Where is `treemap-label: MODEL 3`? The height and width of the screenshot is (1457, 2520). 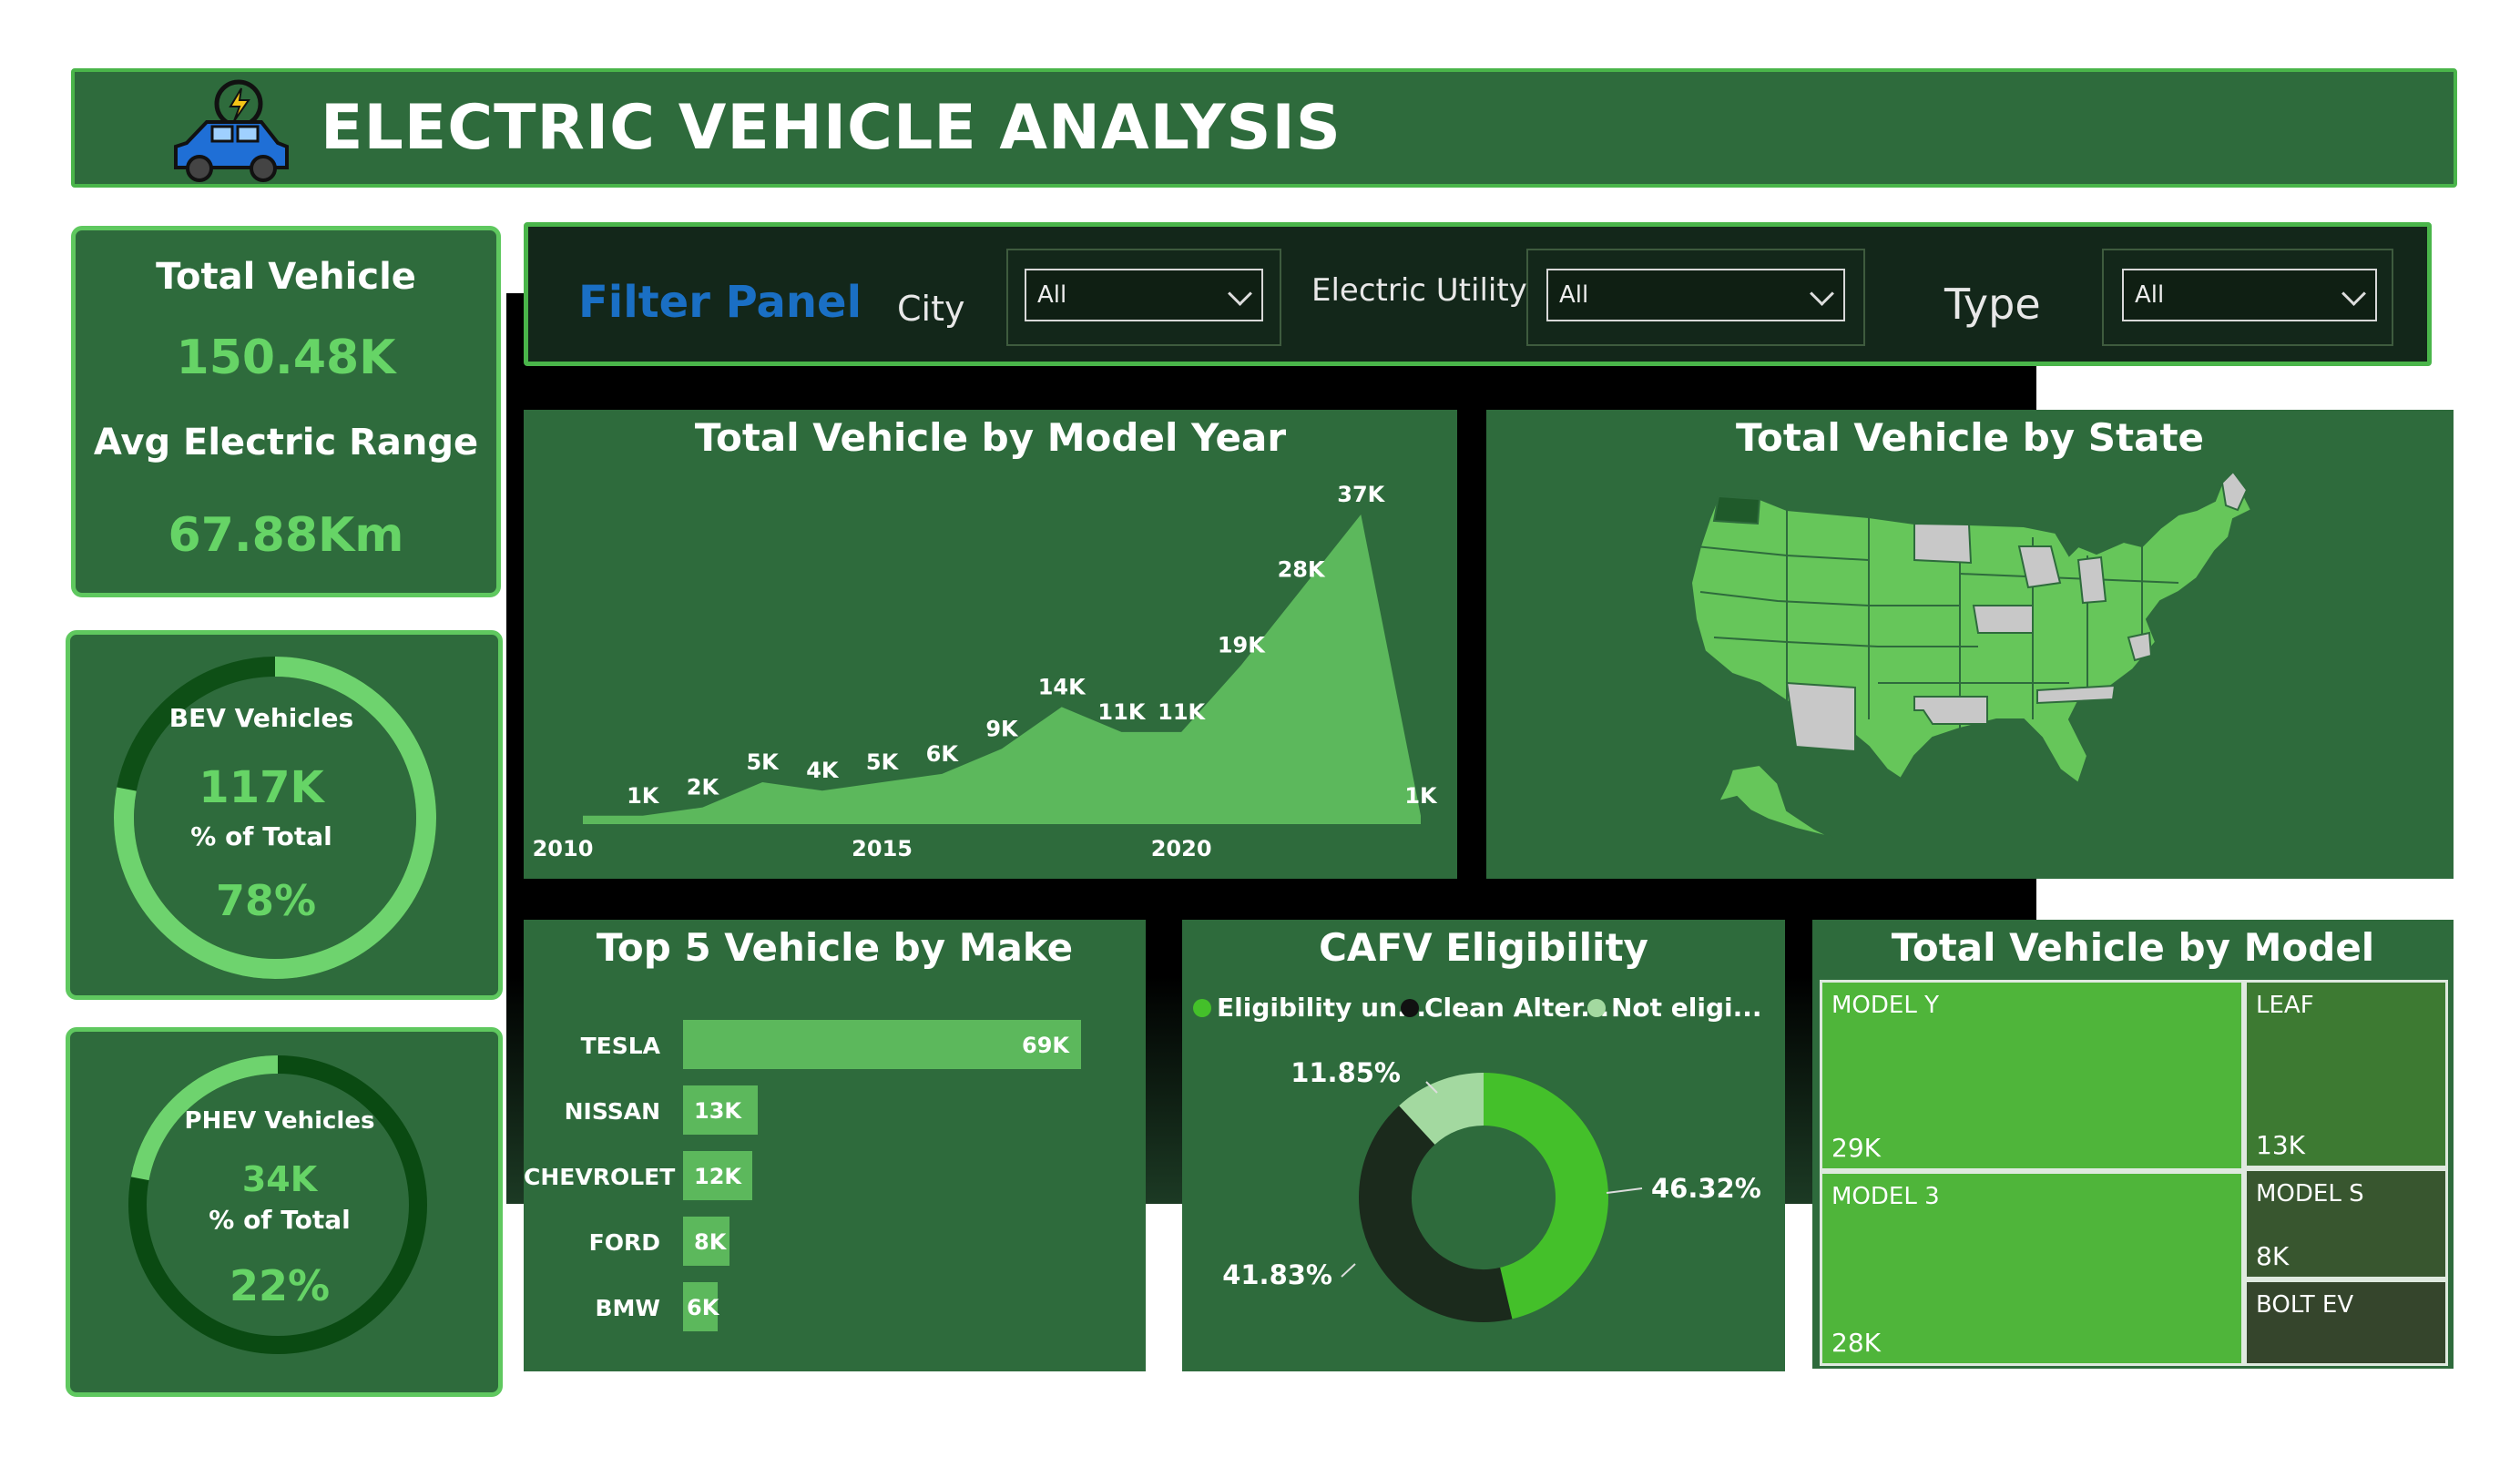 treemap-label: MODEL 3 is located at coordinates (1885, 1197).